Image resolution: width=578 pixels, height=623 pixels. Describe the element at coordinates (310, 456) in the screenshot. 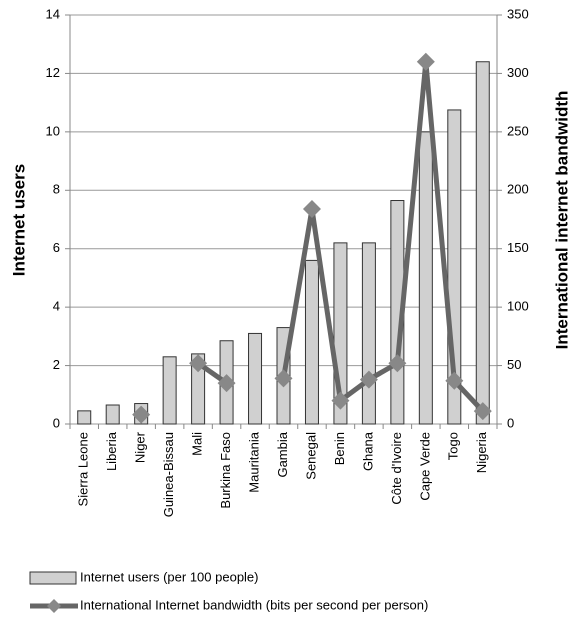

I see `x-tick-label: Senegal` at that location.